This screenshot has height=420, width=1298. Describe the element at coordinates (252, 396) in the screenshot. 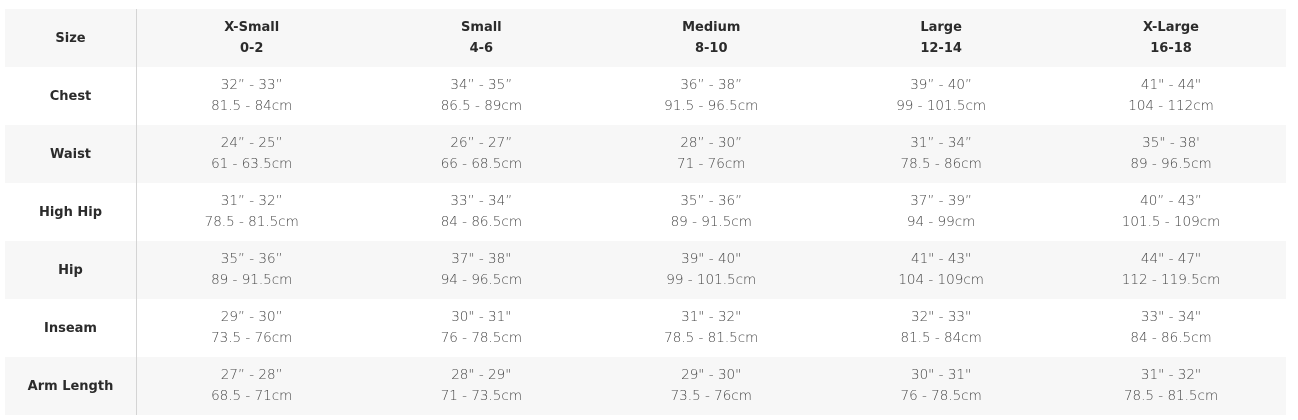

I see `cm-value: 68.5 - 71cm` at that location.